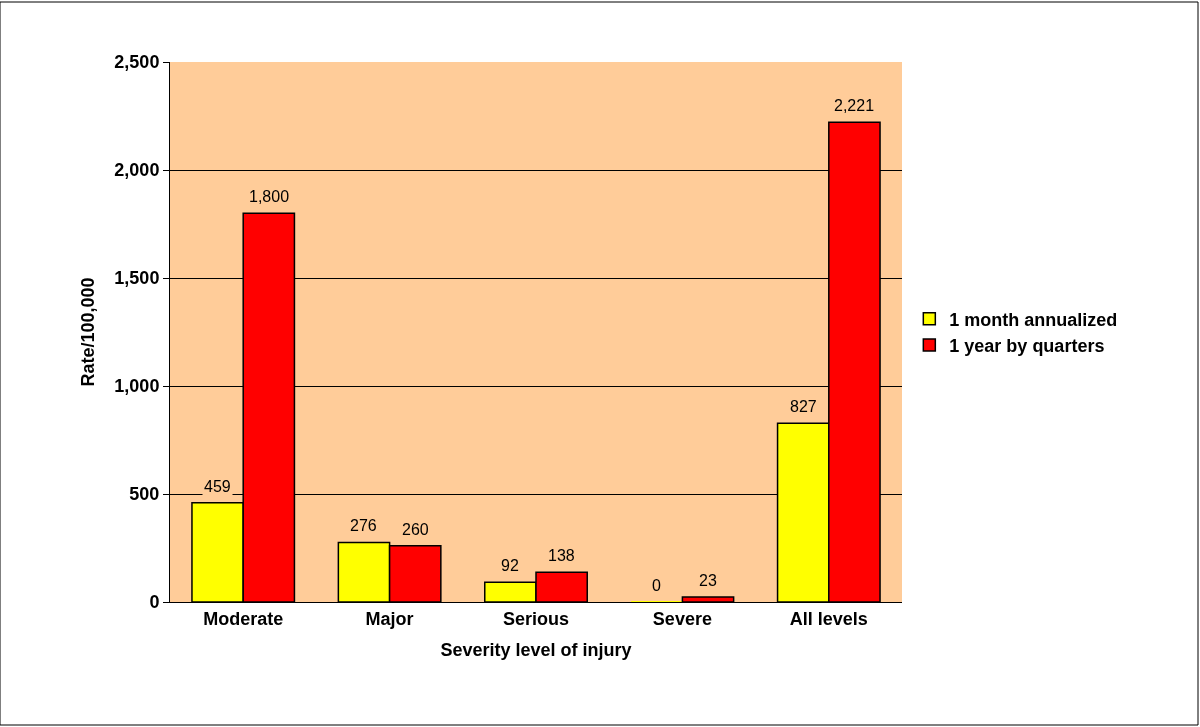 Image resolution: width=1200 pixels, height=727 pixels. Describe the element at coordinates (828, 618) in the screenshot. I see `x-tick-label: All levels` at that location.